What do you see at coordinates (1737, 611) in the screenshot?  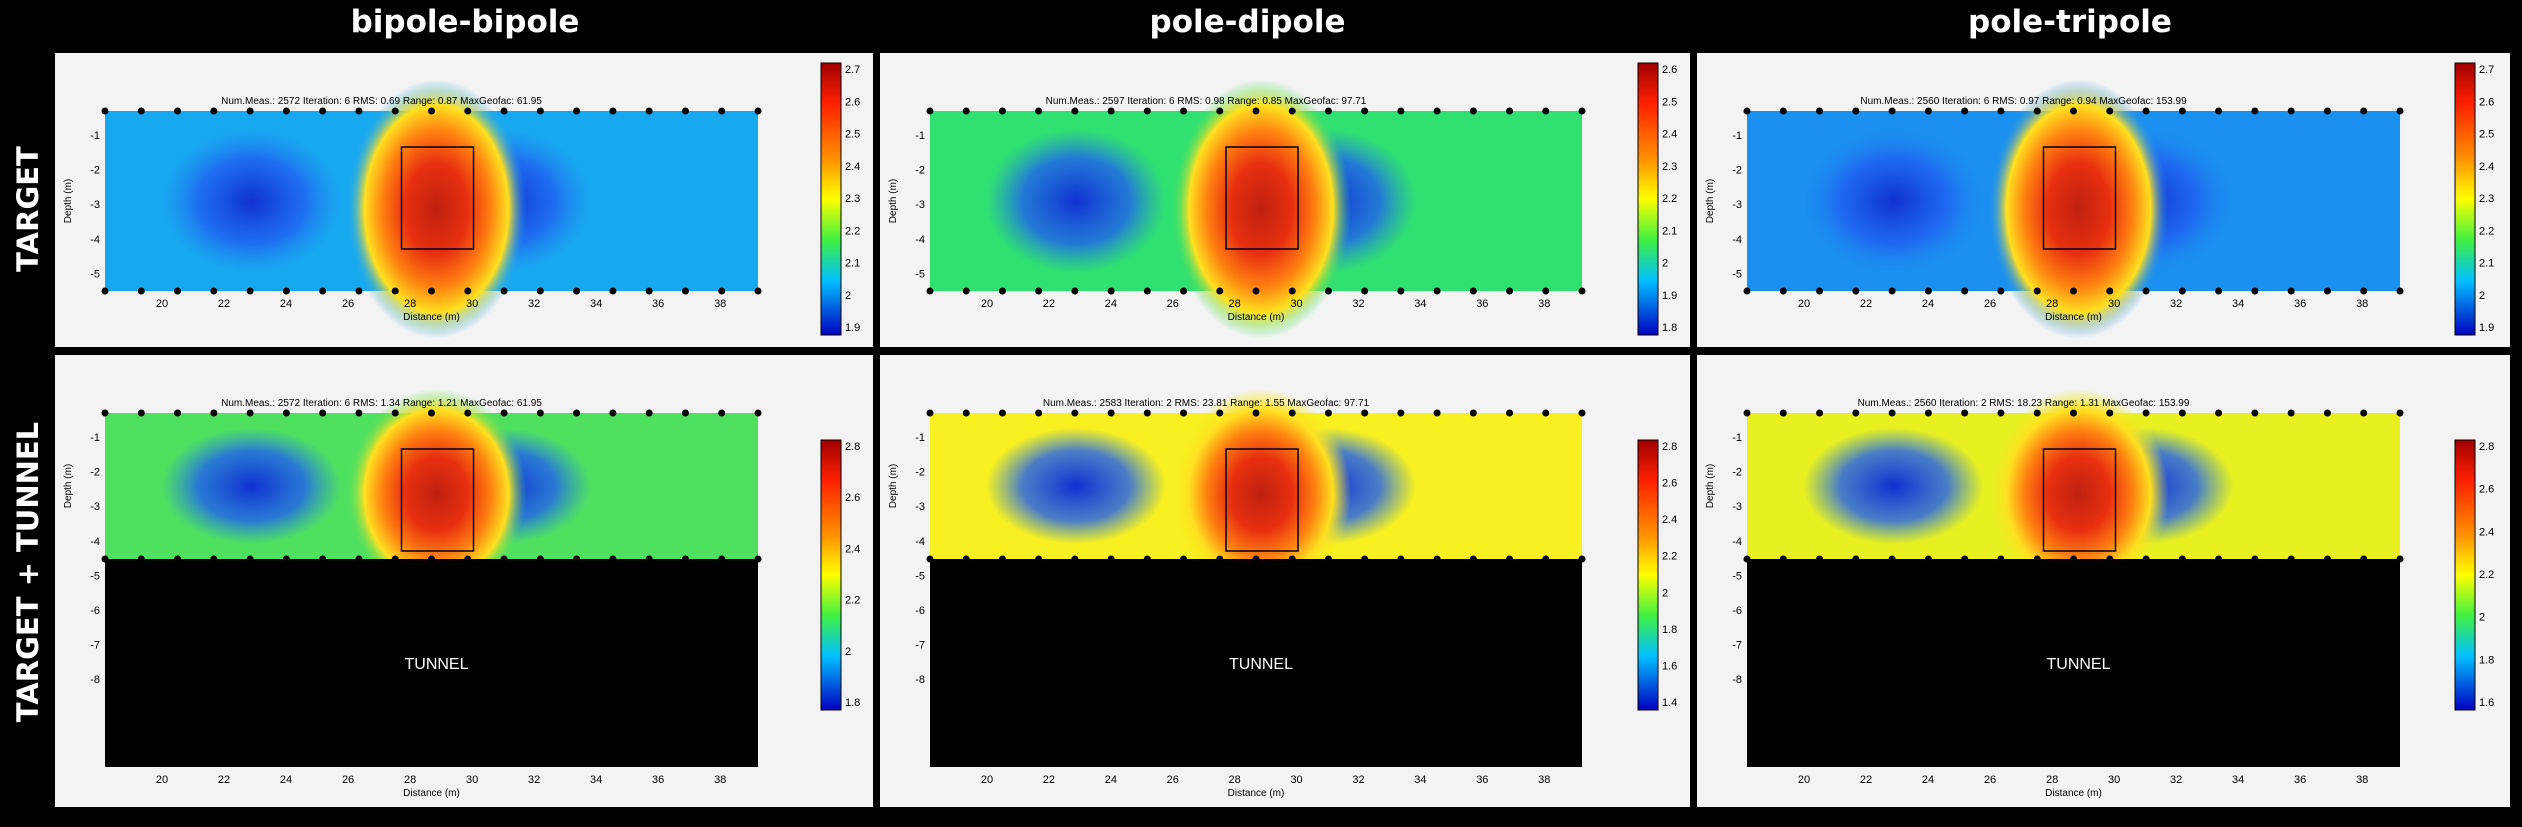 I see `y-tick-label: -6` at bounding box center [1737, 611].